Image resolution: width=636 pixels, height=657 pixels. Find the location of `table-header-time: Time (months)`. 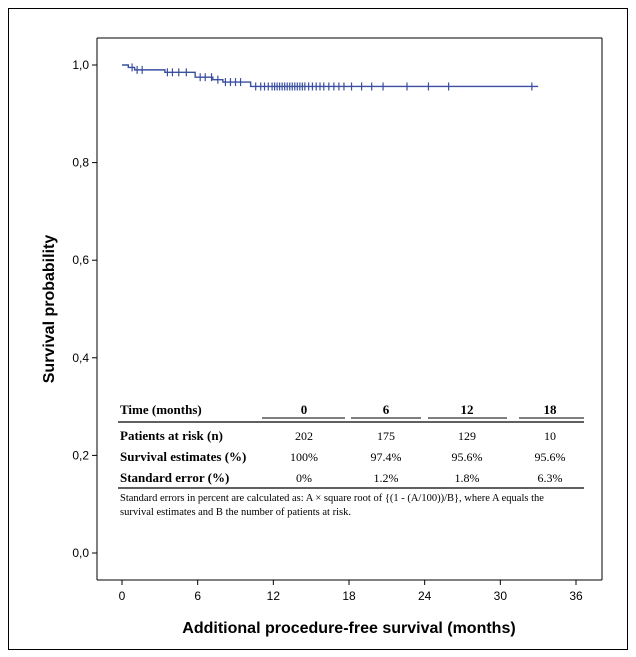

table-header-time: Time (months) is located at coordinates (161, 409).